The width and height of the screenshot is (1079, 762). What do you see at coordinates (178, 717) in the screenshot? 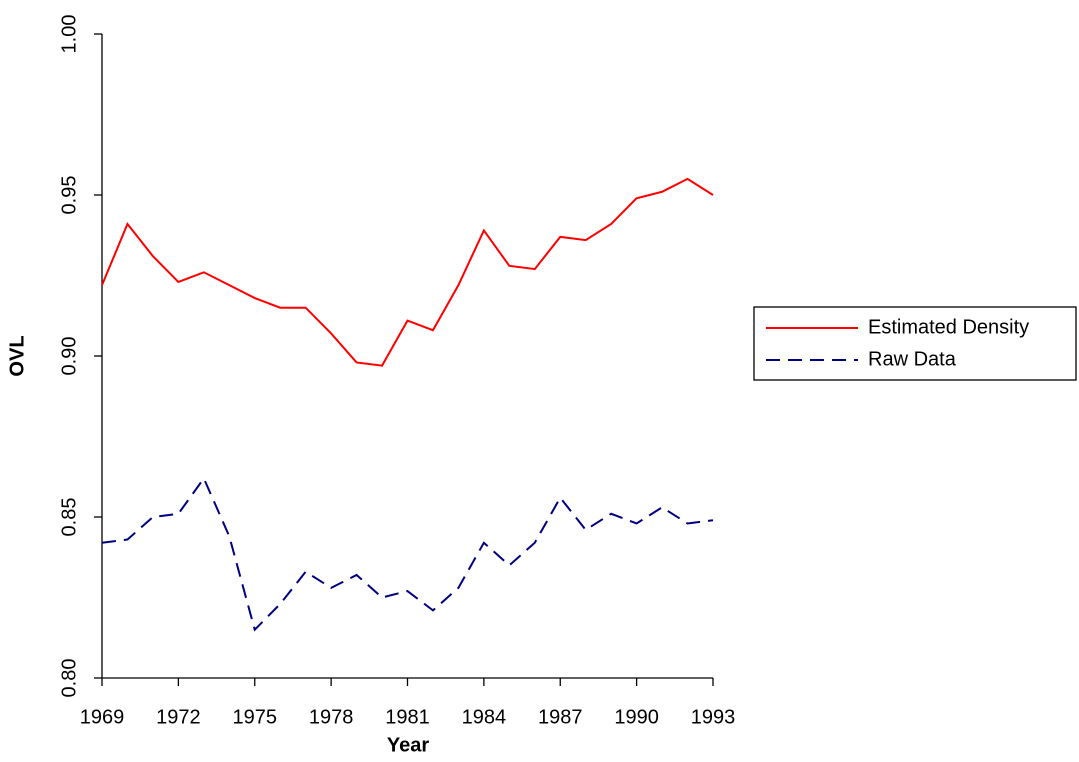
I see `x-tick-label: 1972` at bounding box center [178, 717].